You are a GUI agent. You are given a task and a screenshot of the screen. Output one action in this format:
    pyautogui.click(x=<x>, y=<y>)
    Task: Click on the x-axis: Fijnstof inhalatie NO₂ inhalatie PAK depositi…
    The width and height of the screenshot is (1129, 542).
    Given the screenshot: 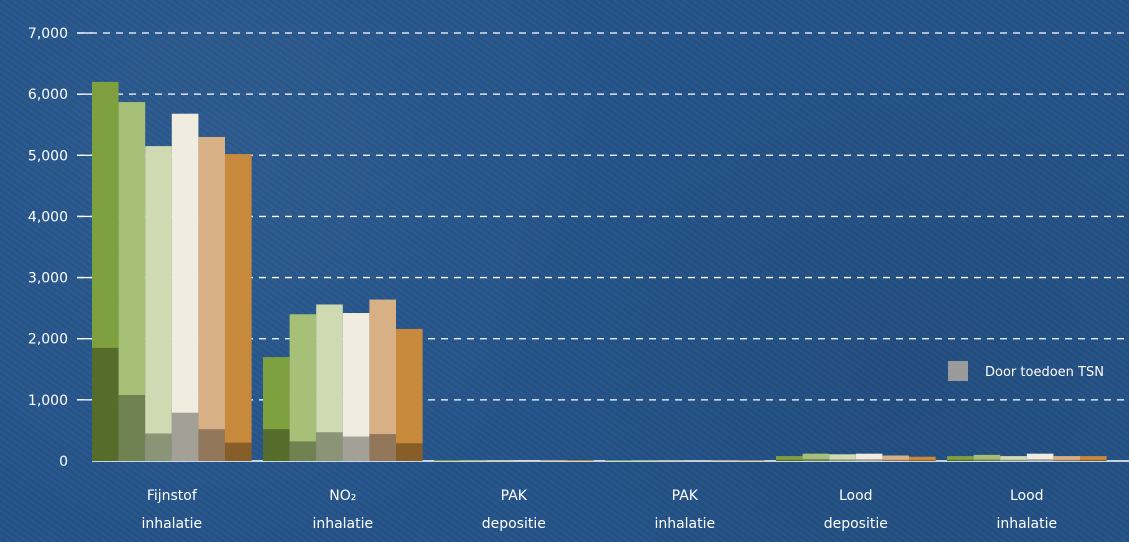 What is the action you would take?
    pyautogui.click(x=599, y=510)
    